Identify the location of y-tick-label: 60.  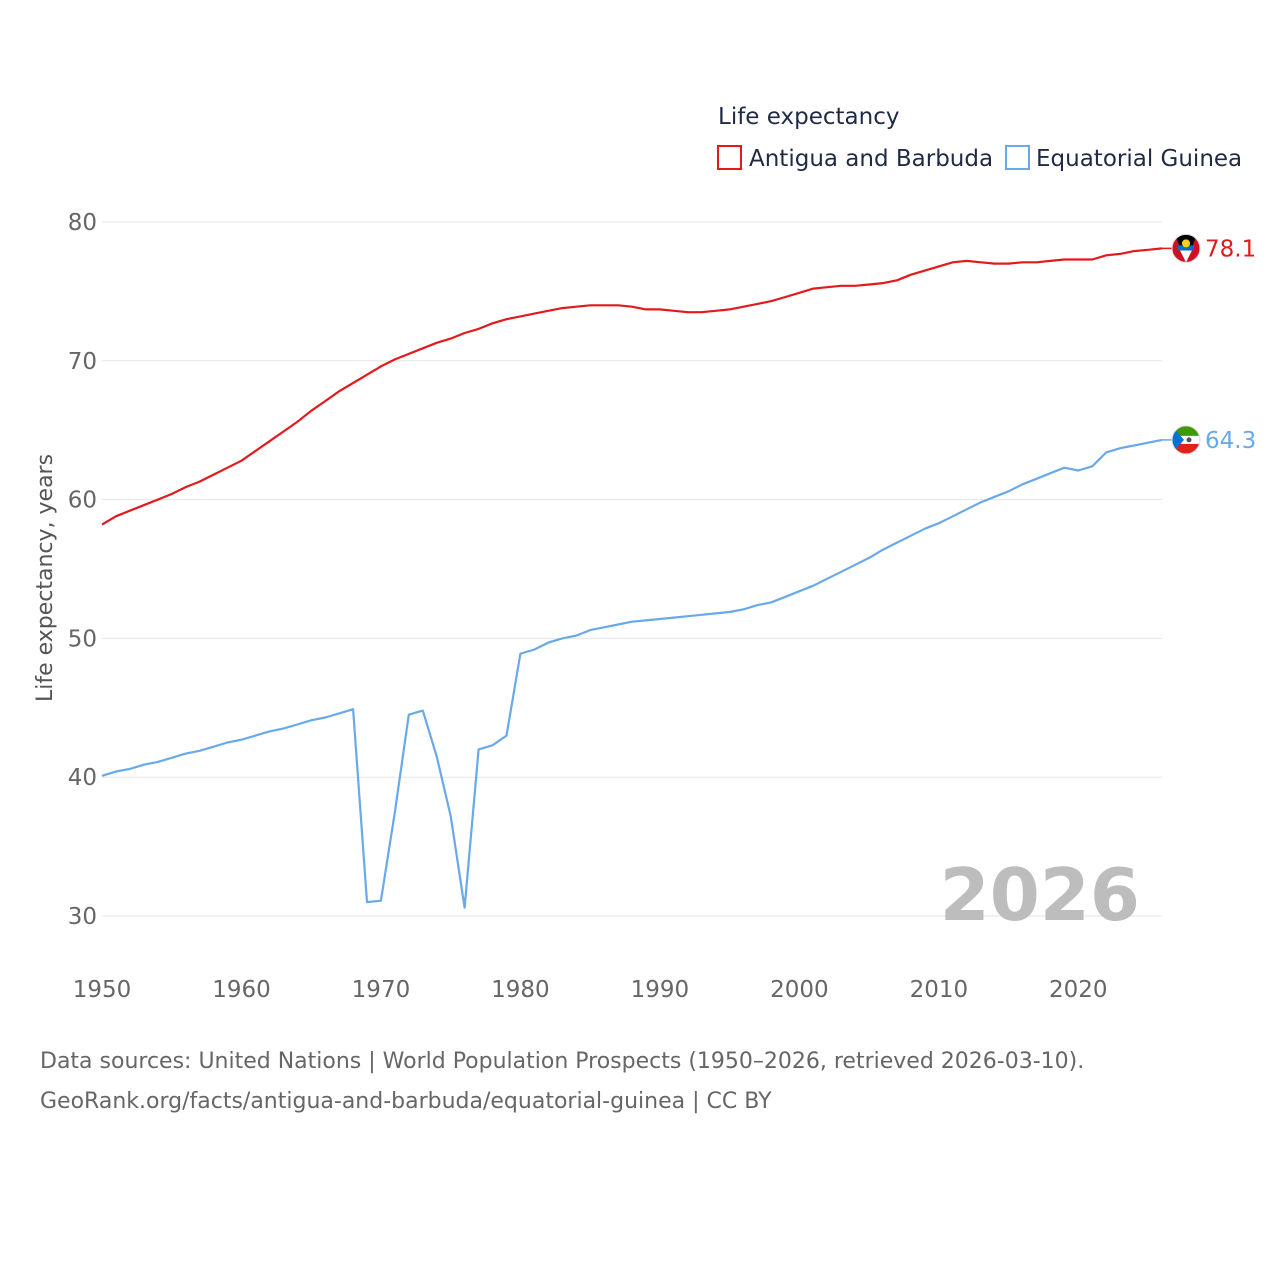
(82, 501).